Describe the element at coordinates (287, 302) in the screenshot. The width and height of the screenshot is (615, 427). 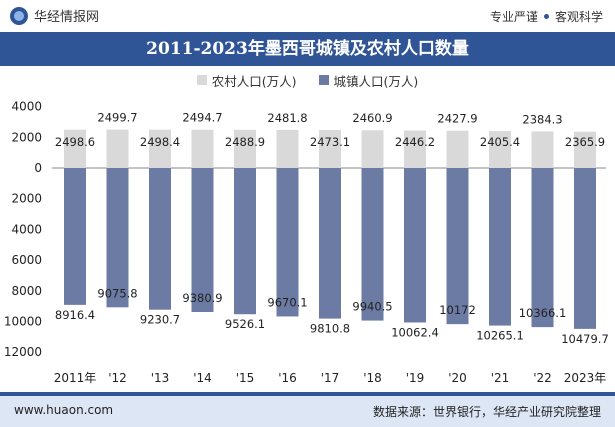
I see `data-label-urban: 9670.1` at that location.